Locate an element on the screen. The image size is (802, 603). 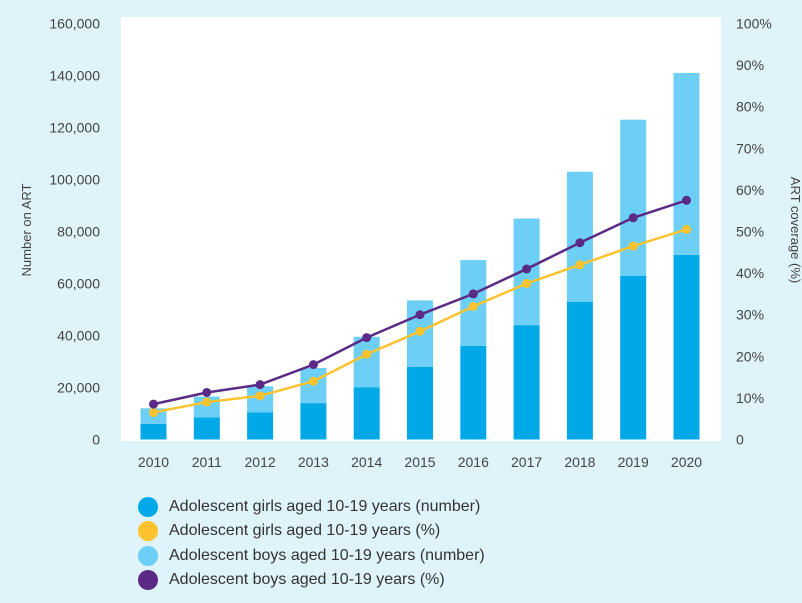
legend-item: Adolescent girls aged 10-19 years (%) is located at coordinates (311, 531).